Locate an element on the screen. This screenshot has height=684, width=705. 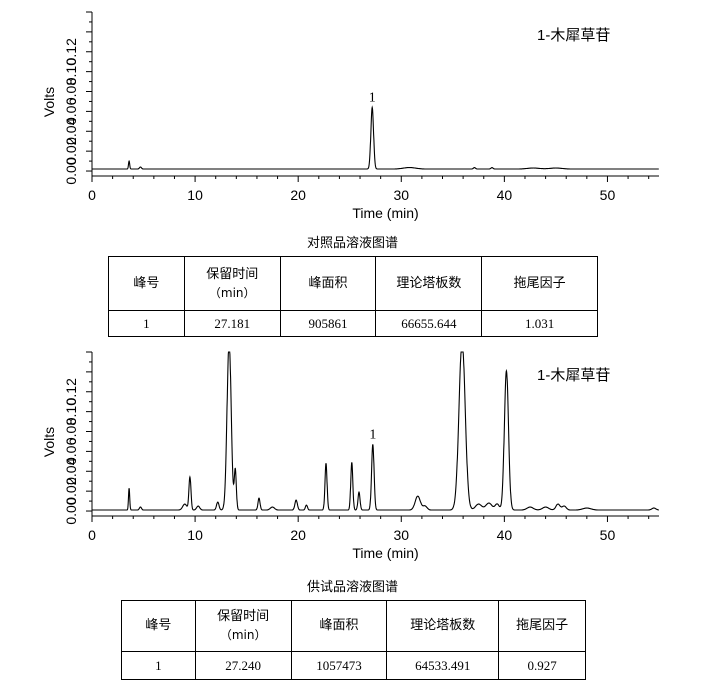
sample-table-row: 1 27.240 1057473 64533.491 0.927 is located at coordinates (353, 665).